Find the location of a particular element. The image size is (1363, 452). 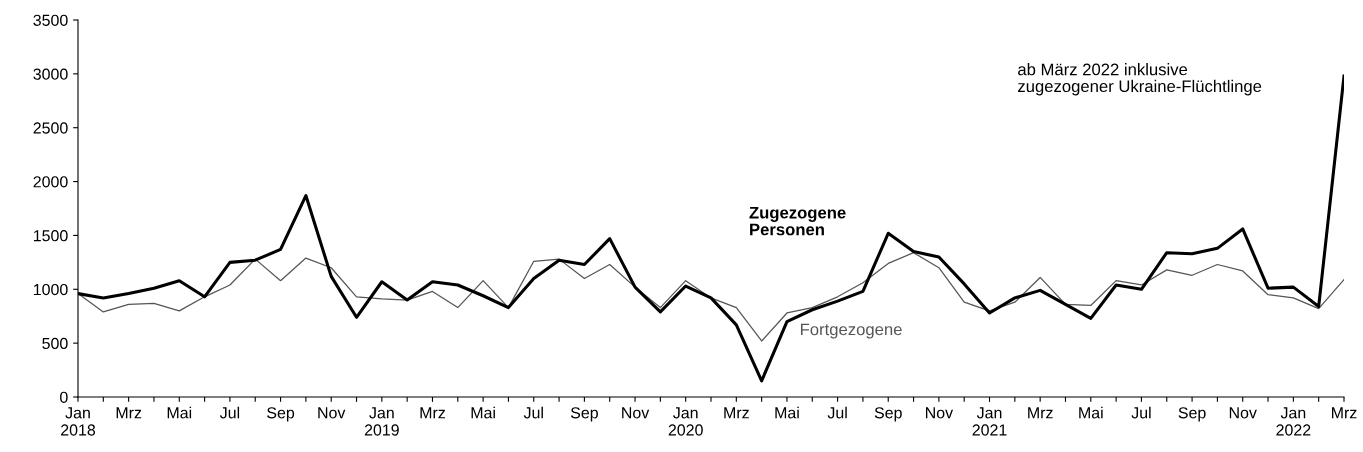

y-tick-label: 3000 is located at coordinates (50, 74).